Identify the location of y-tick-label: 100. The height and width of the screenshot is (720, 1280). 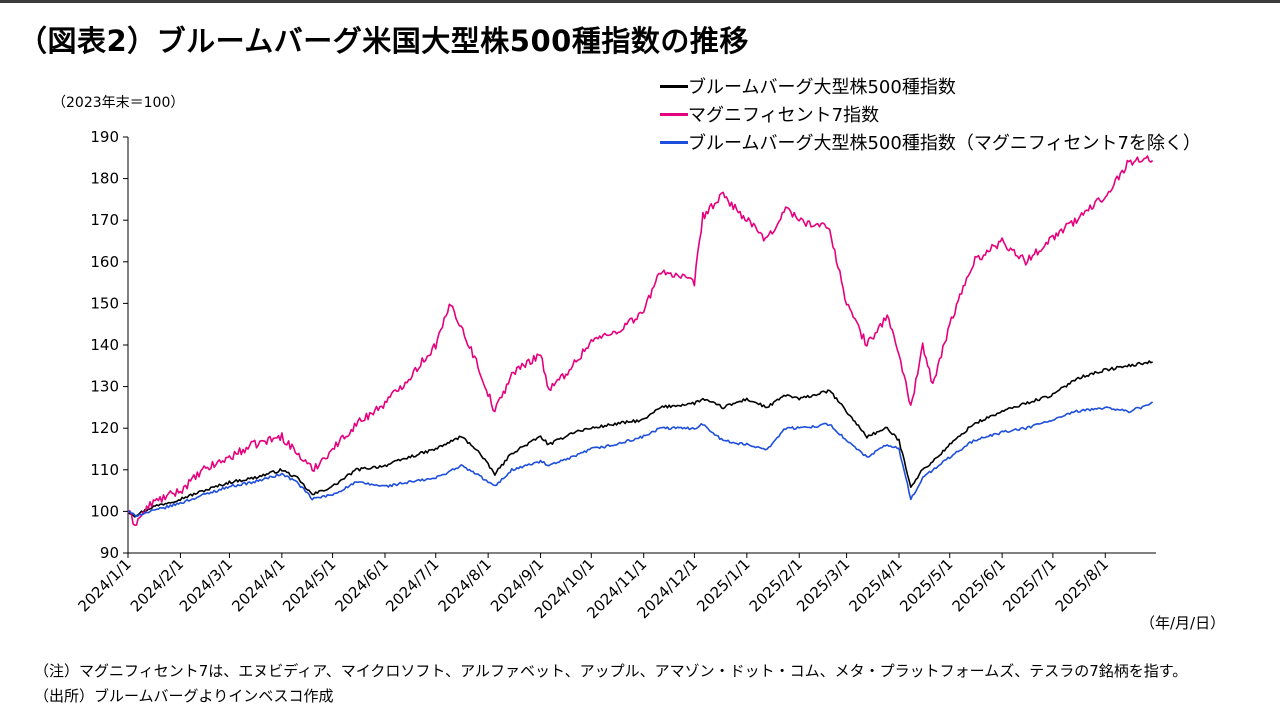
(104, 511).